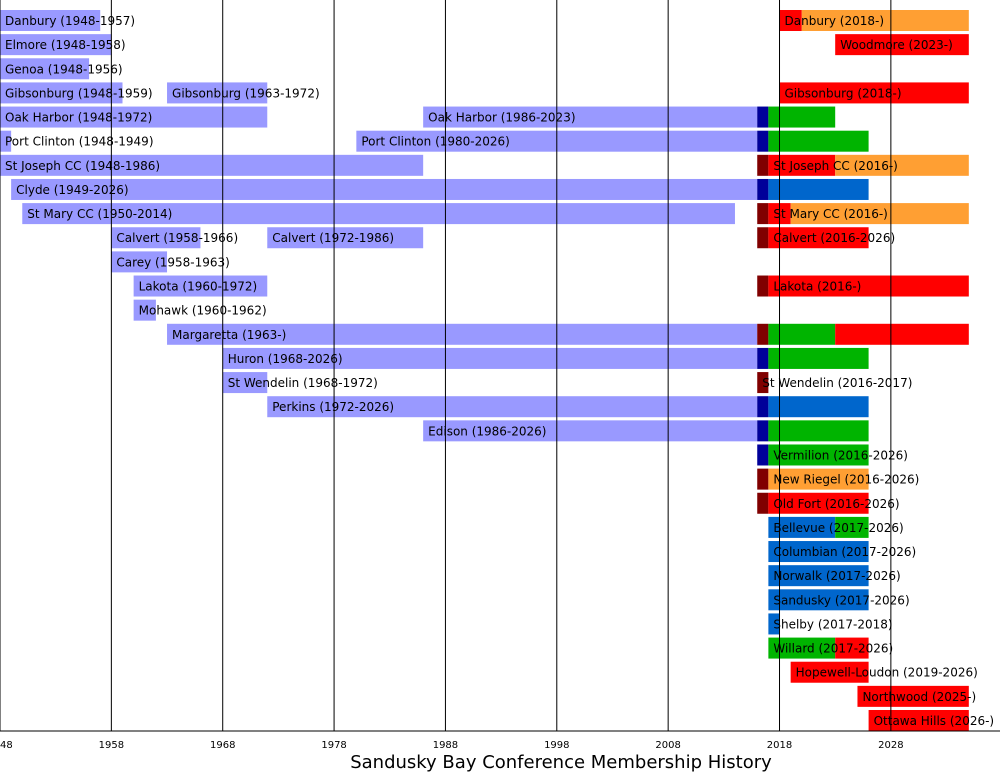  I want to click on x-tick-label: 1978, so click(333, 745).